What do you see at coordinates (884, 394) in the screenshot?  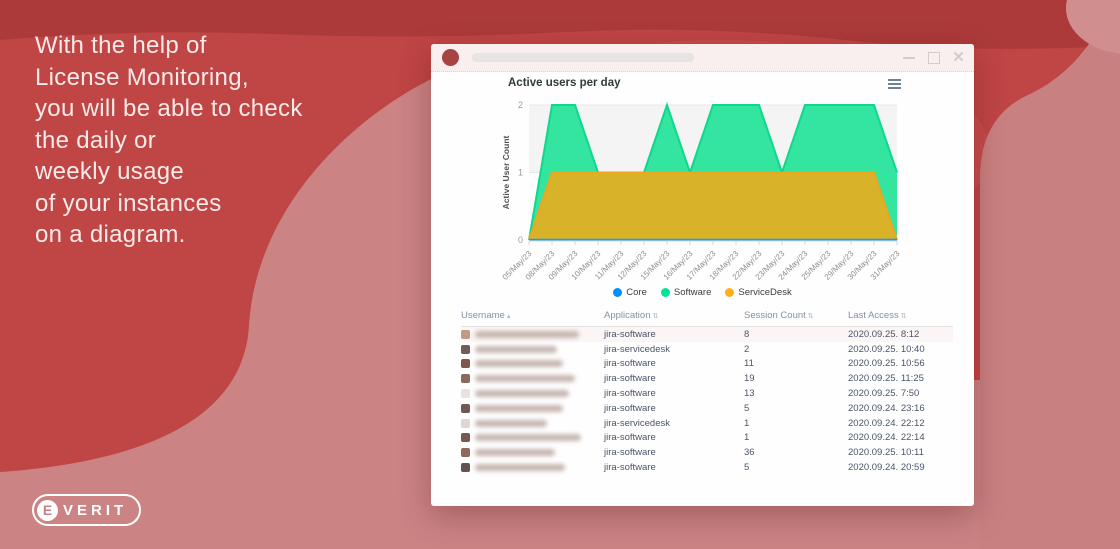 I see `last-access-cell: 2020.09.25. 7:50` at bounding box center [884, 394].